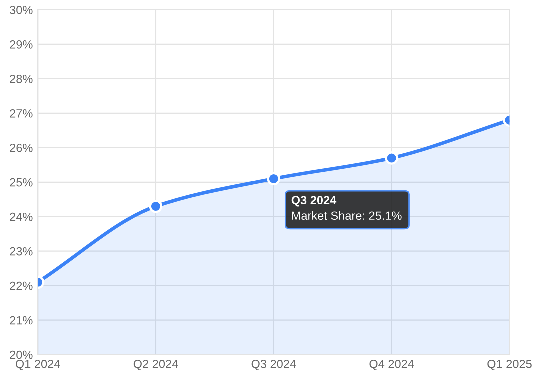 This screenshot has width=536, height=384. Describe the element at coordinates (21, 148) in the screenshot. I see `y-tick-label: 26%` at that location.